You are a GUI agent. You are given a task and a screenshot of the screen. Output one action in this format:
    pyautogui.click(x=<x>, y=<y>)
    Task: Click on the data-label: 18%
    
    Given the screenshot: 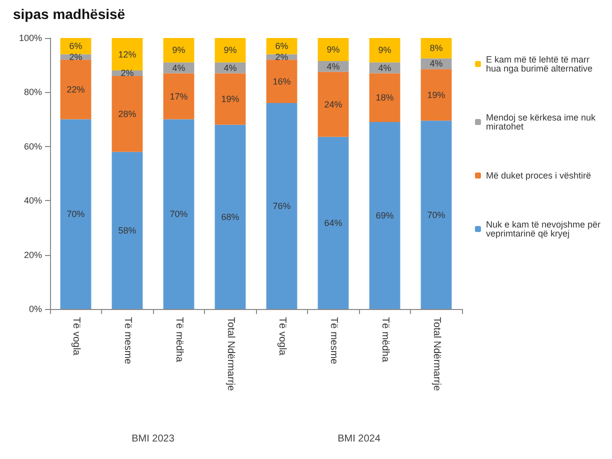 What is the action you would take?
    pyautogui.click(x=385, y=97)
    